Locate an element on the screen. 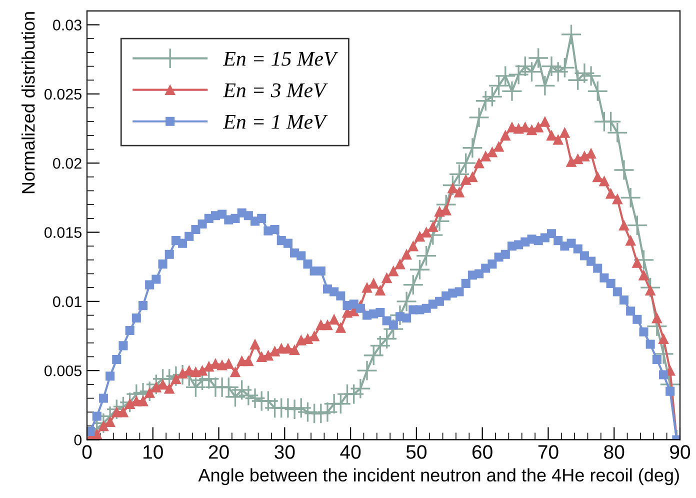 The width and height of the screenshot is (696, 498). legend-label: En = 1 MeV is located at coordinates (275, 121).